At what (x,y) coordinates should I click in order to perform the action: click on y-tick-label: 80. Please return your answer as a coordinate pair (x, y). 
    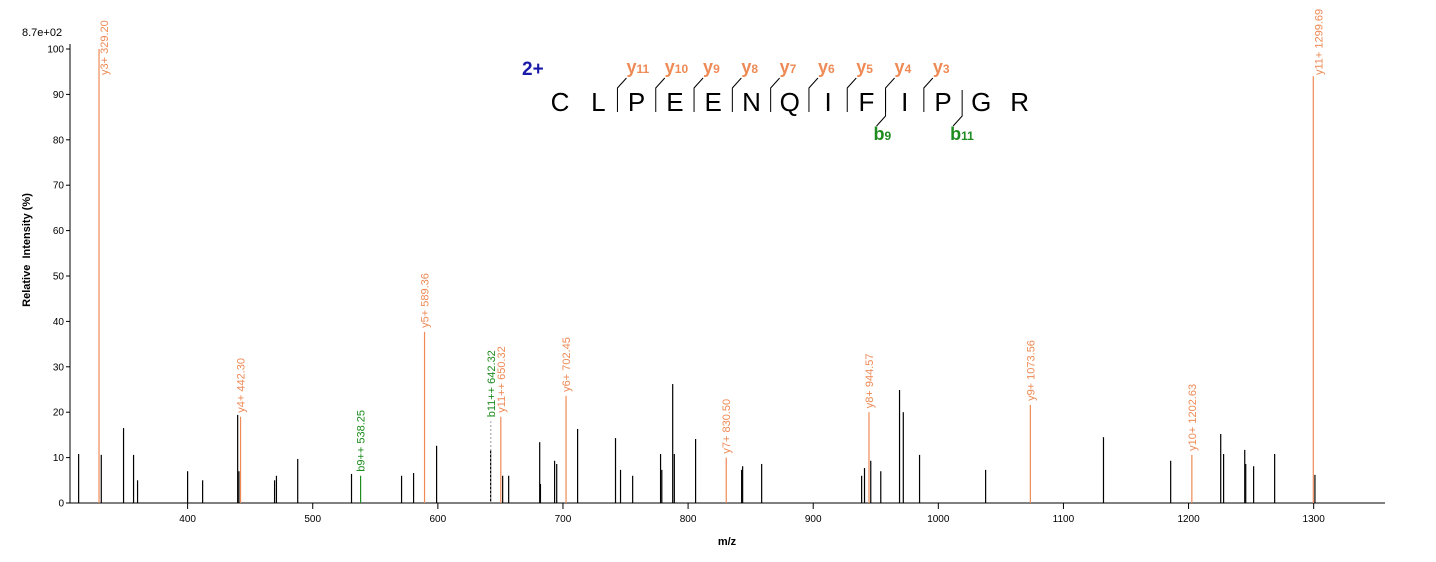
    Looking at the image, I should click on (59, 140).